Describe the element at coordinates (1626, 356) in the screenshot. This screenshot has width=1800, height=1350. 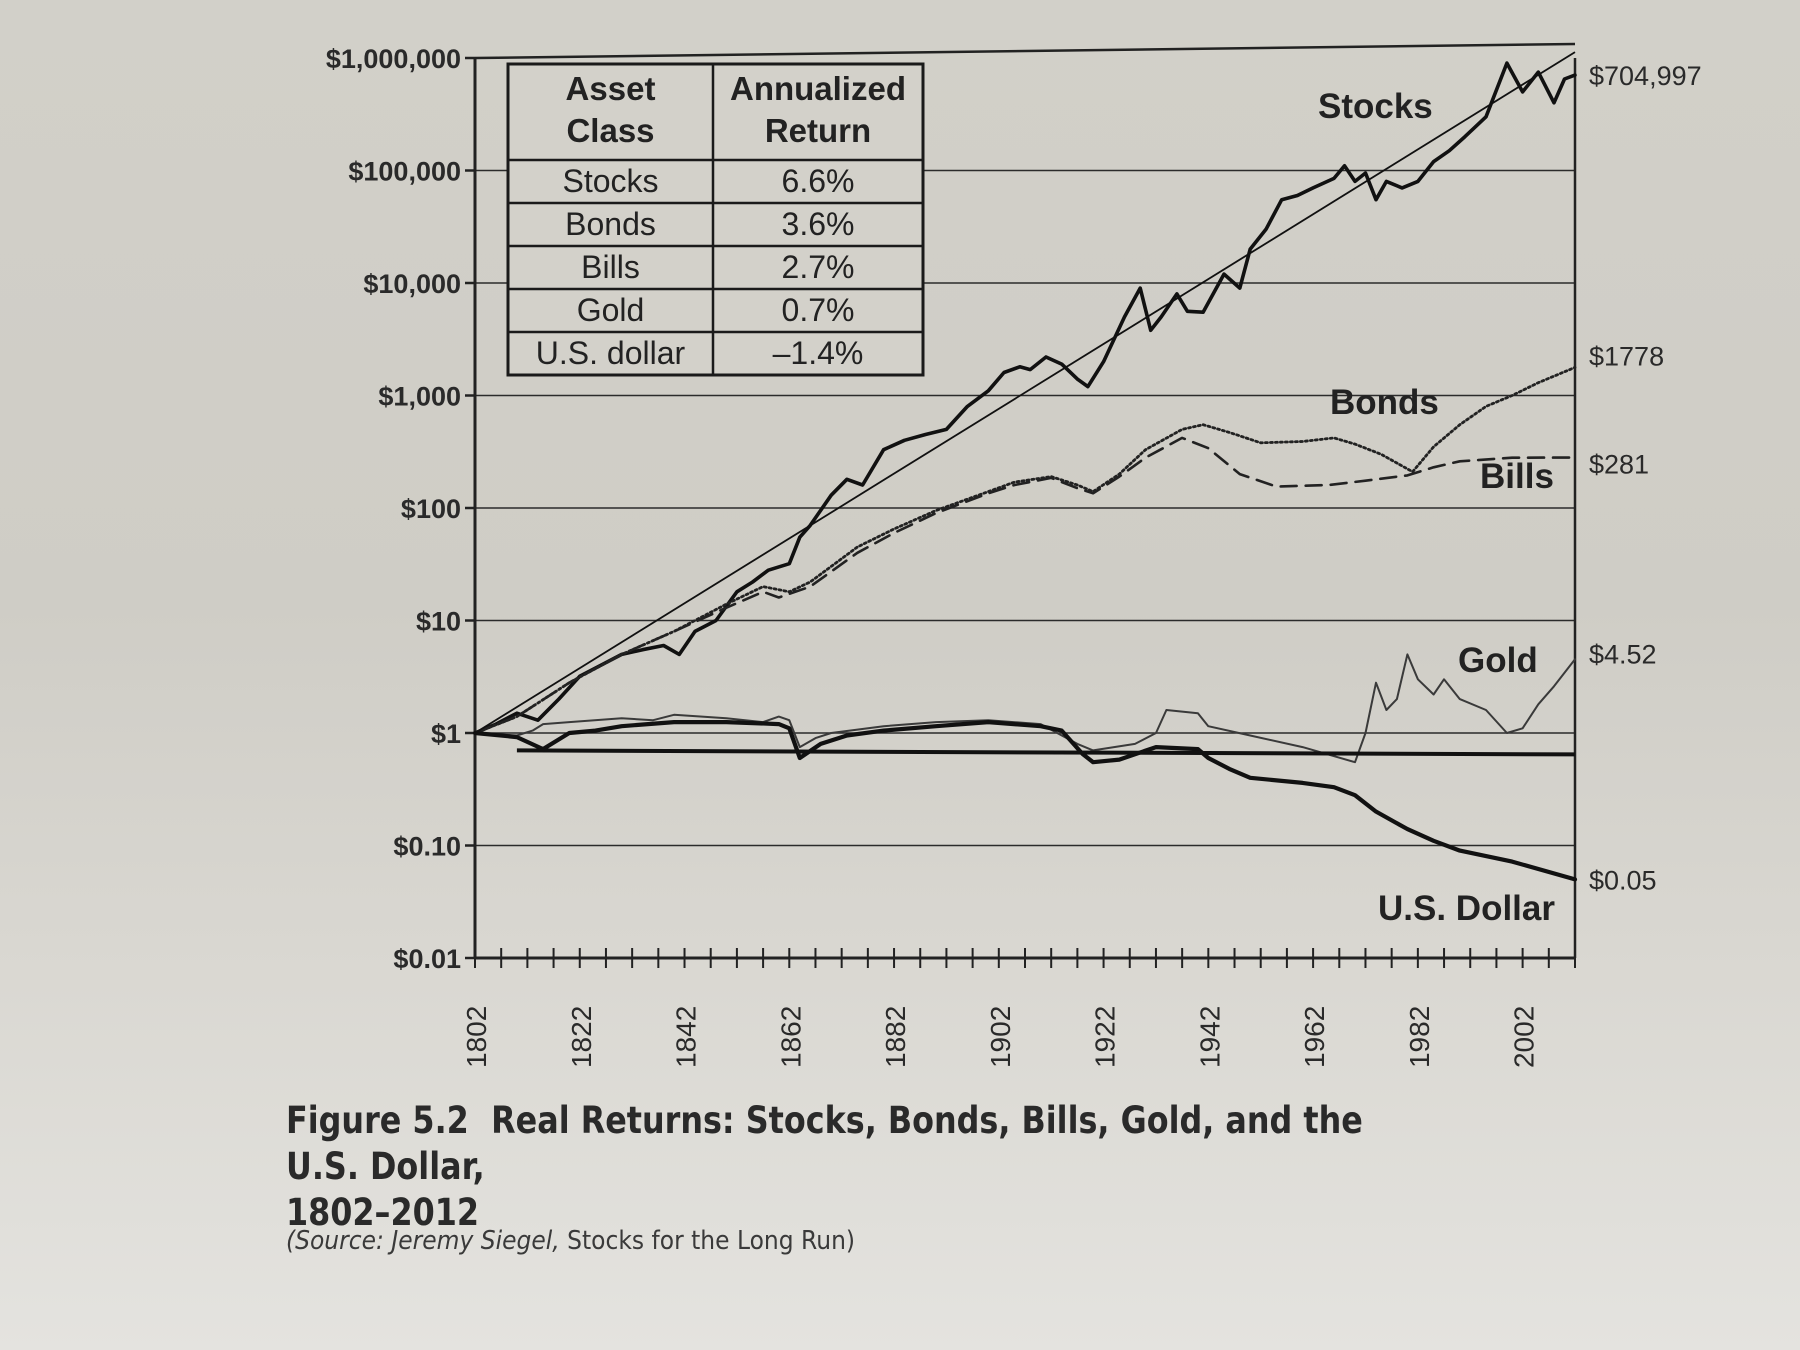
I see `end-value-label: $1778` at that location.